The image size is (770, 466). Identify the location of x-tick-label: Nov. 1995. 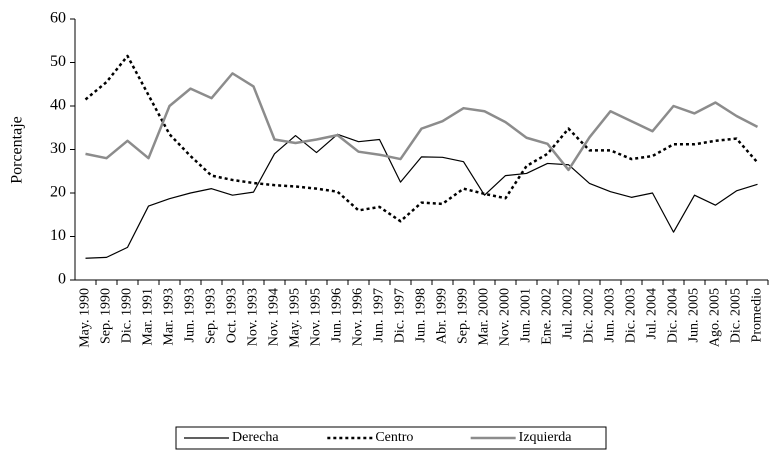
(316, 317).